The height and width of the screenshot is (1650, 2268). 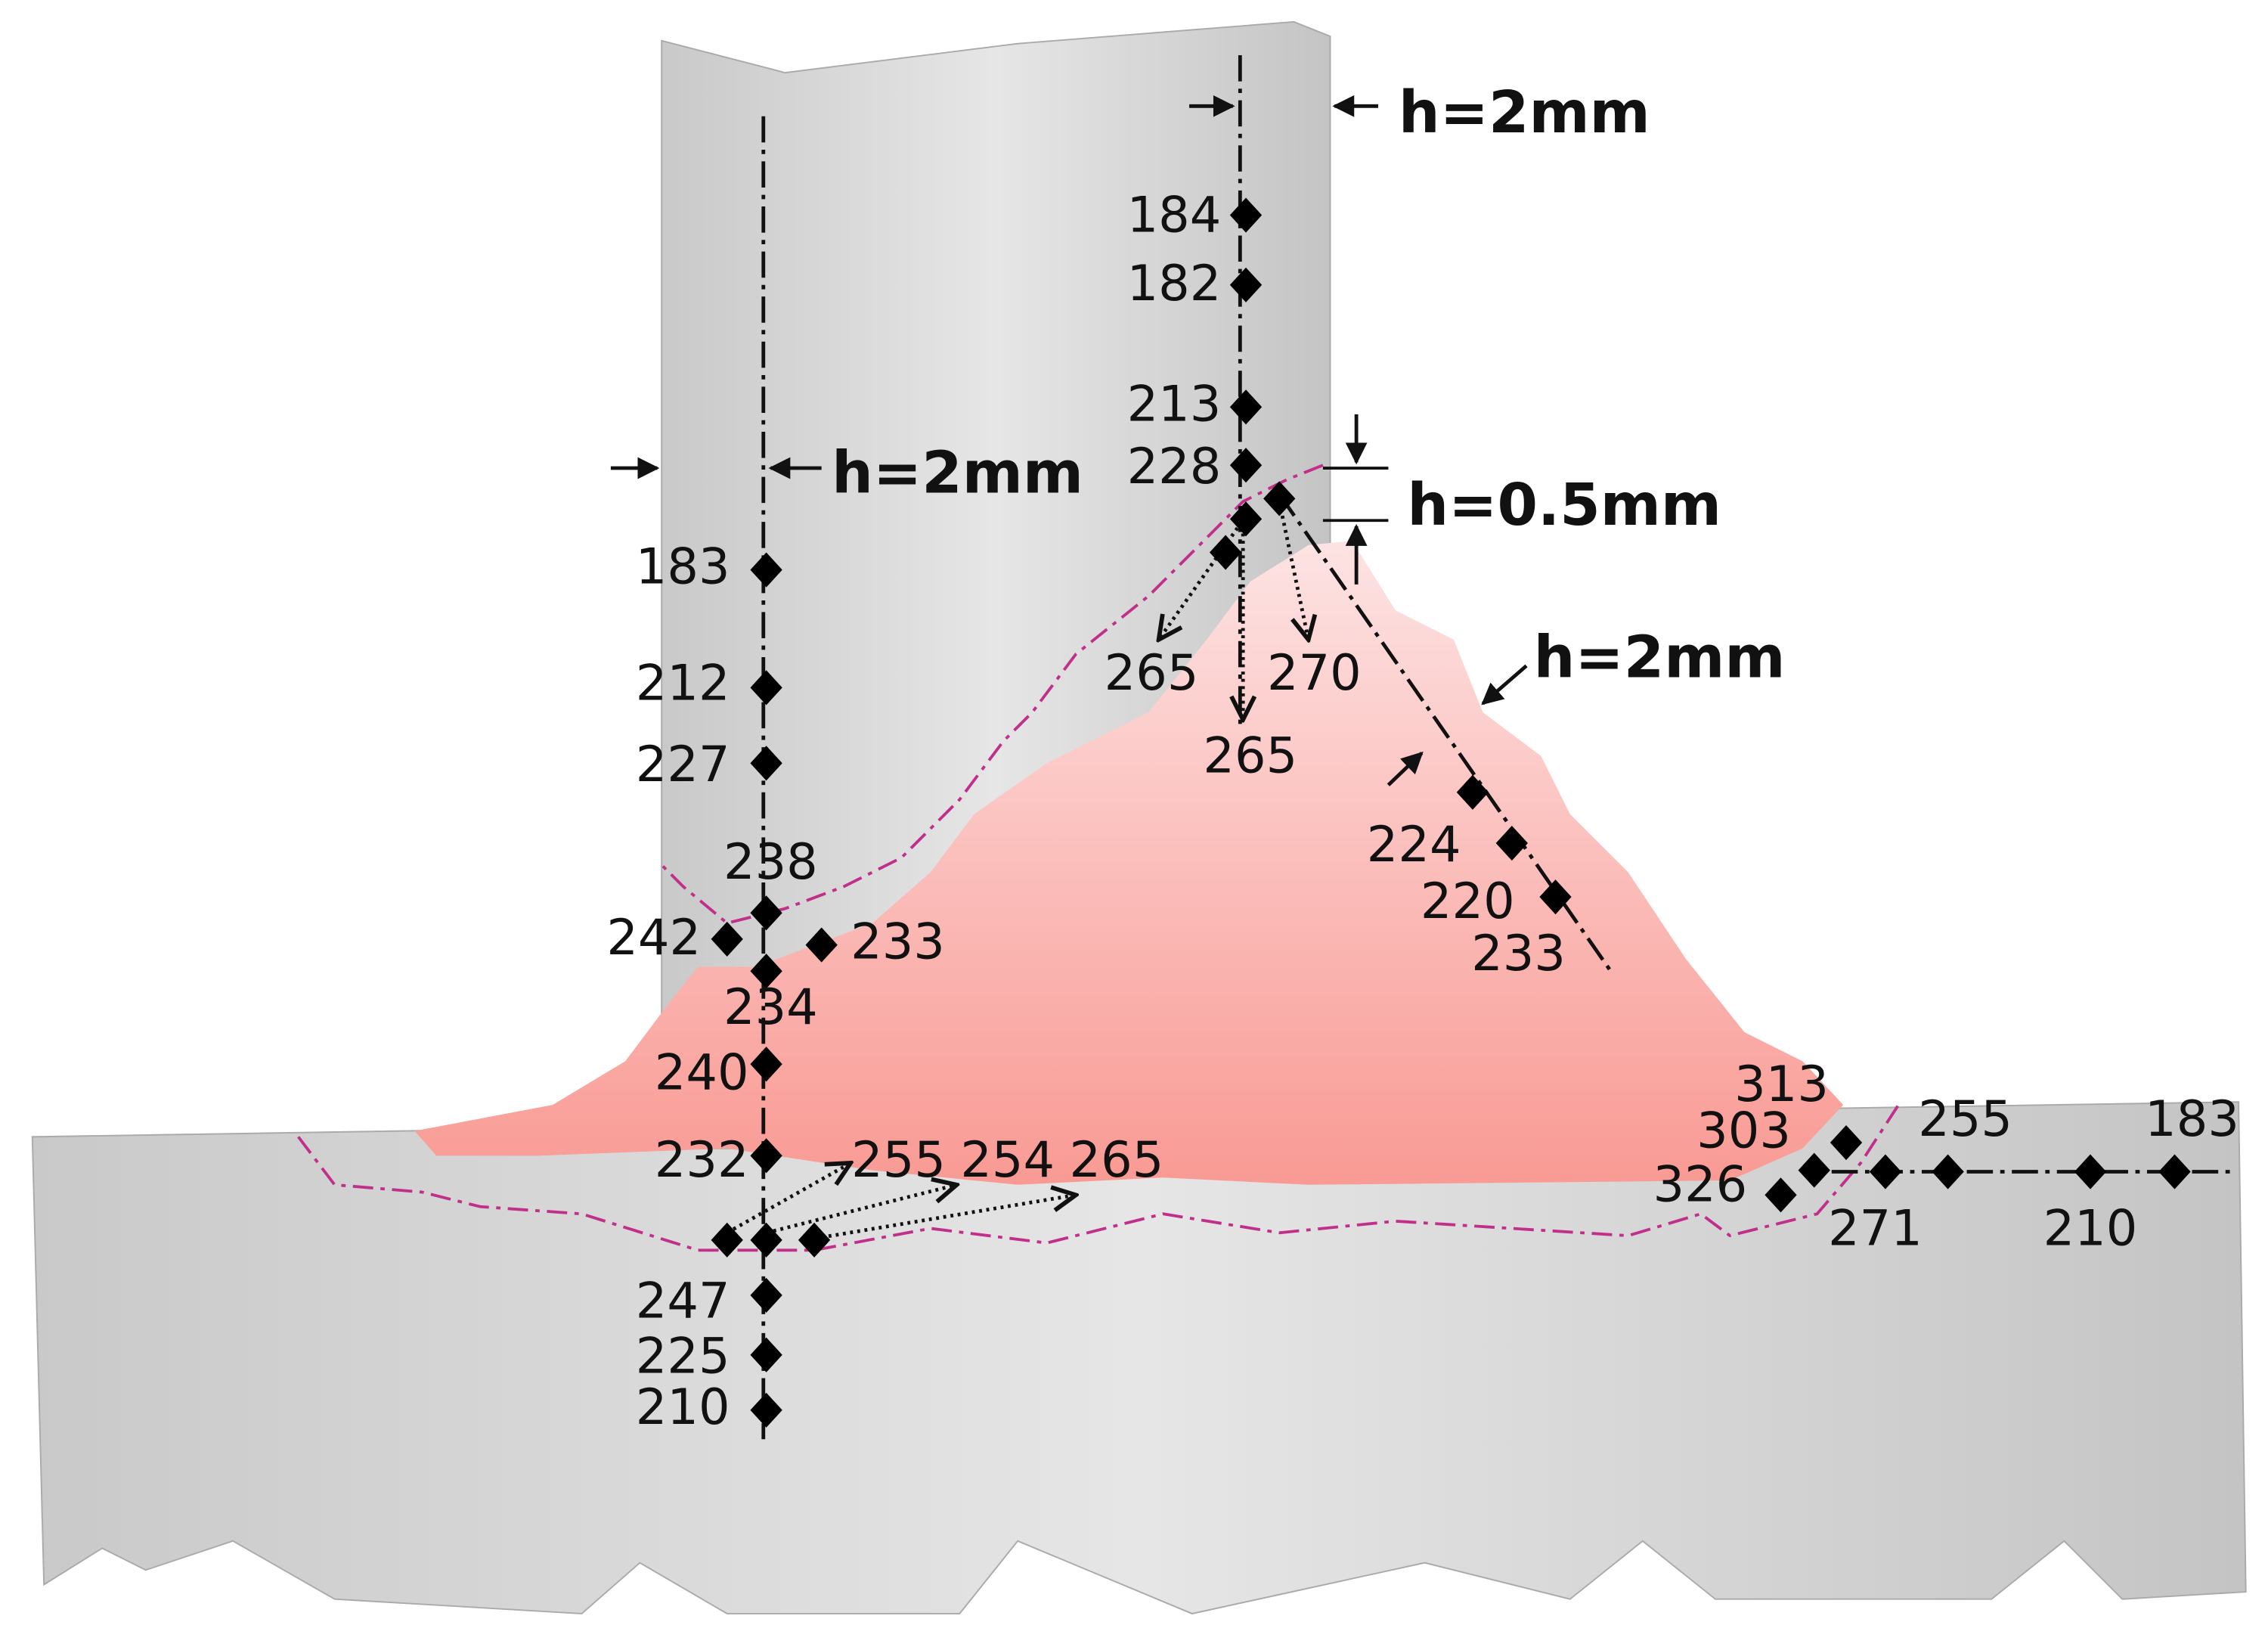 I want to click on hardness-label: 238, so click(x=770, y=862).